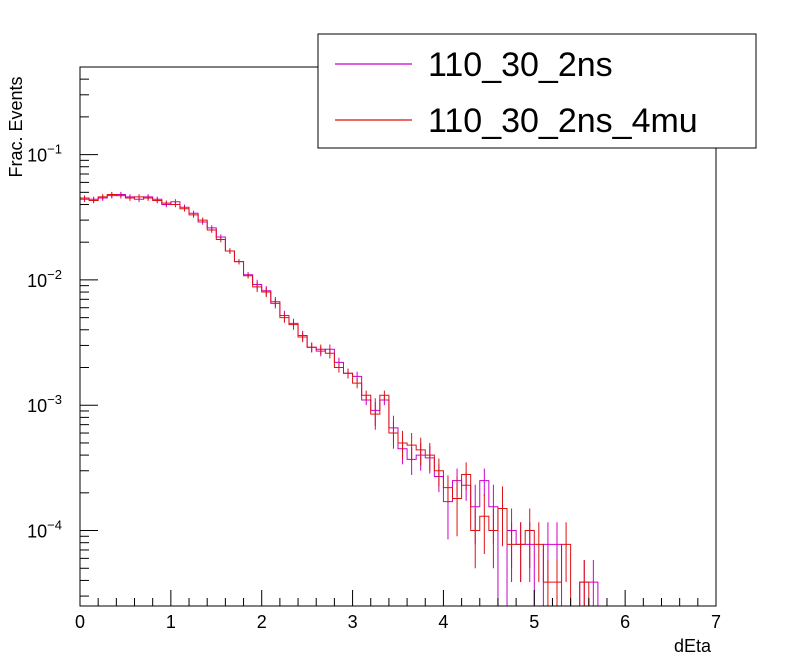  What do you see at coordinates (16, 126) in the screenshot?
I see `y-axis-title: Frac. Events` at bounding box center [16, 126].